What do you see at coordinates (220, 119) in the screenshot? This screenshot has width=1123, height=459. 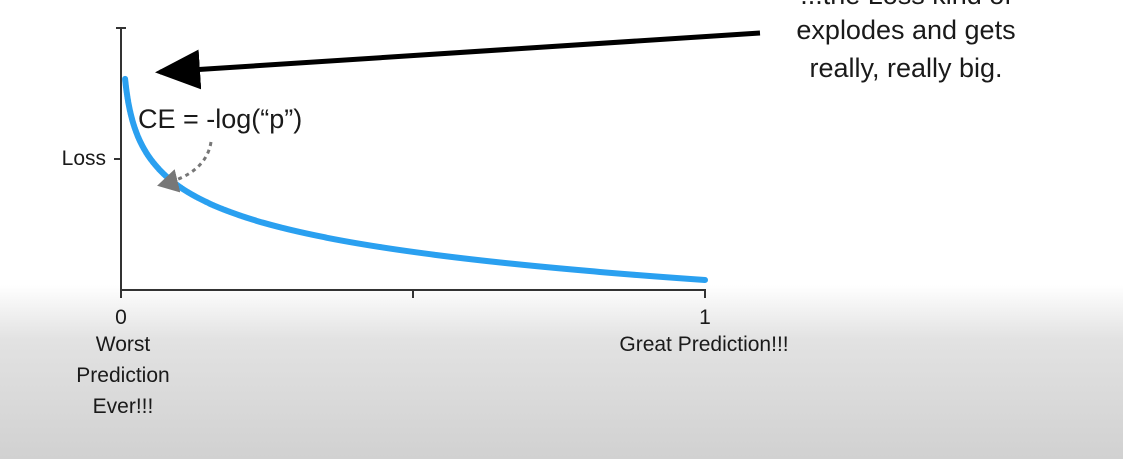 I see `formula-label: CE = -log(“p”)` at bounding box center [220, 119].